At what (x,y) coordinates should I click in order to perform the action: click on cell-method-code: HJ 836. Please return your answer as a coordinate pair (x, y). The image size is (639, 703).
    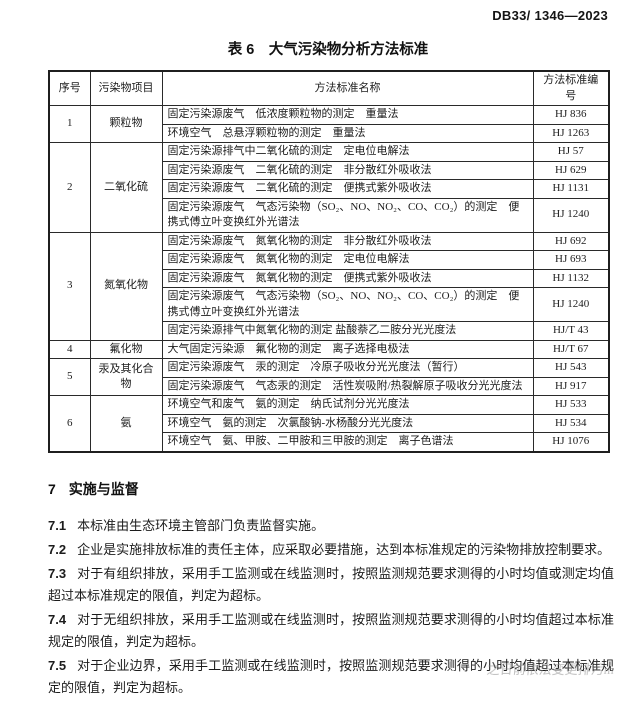
    Looking at the image, I should click on (571, 115).